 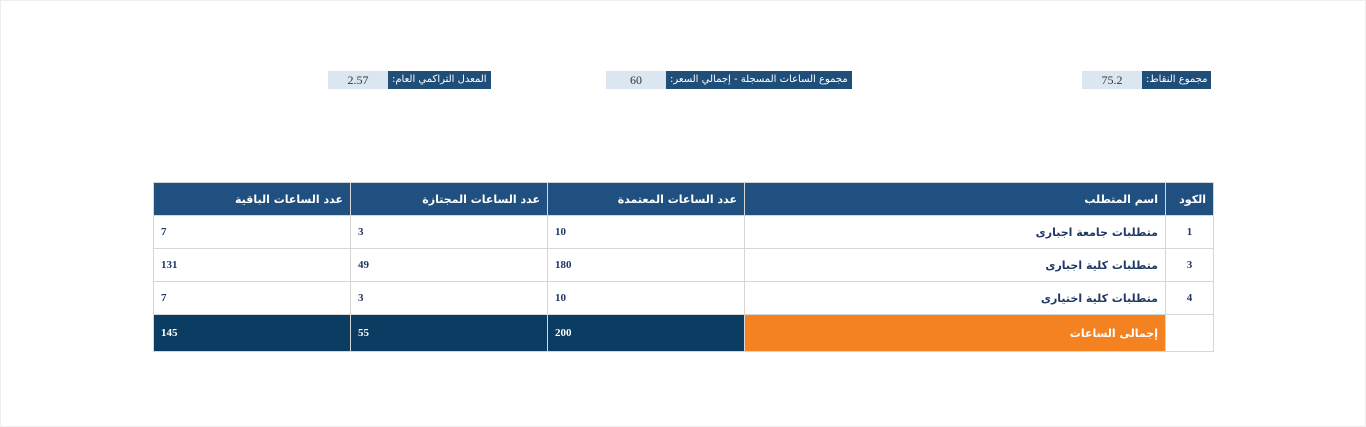 I want to click on registered-hours-value: 60, so click(x=636, y=80).